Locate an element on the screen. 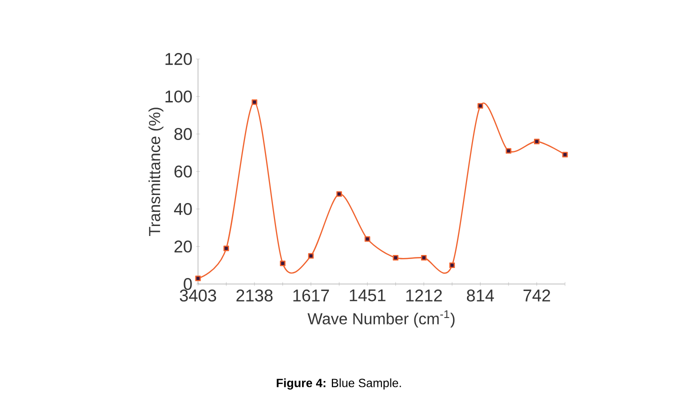 Image resolution: width=678 pixels, height=412 pixels. x-tick-label: 1451 is located at coordinates (368, 296).